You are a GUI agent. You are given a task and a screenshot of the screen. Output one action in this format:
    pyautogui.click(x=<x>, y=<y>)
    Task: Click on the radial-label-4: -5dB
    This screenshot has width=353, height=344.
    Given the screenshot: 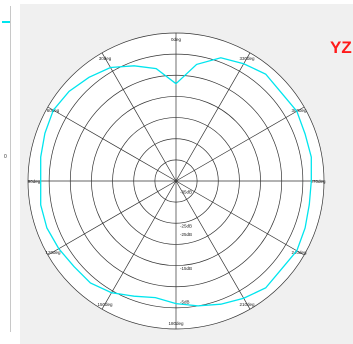 What is the action you would take?
    pyautogui.click(x=185, y=302)
    